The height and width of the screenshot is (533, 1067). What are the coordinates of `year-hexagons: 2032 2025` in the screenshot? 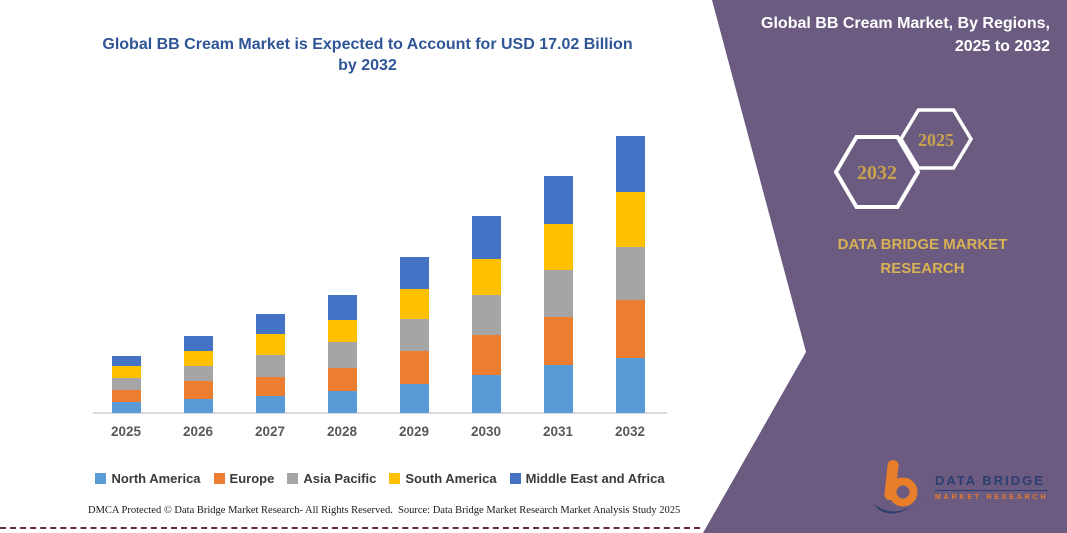 It's located at (903, 158).